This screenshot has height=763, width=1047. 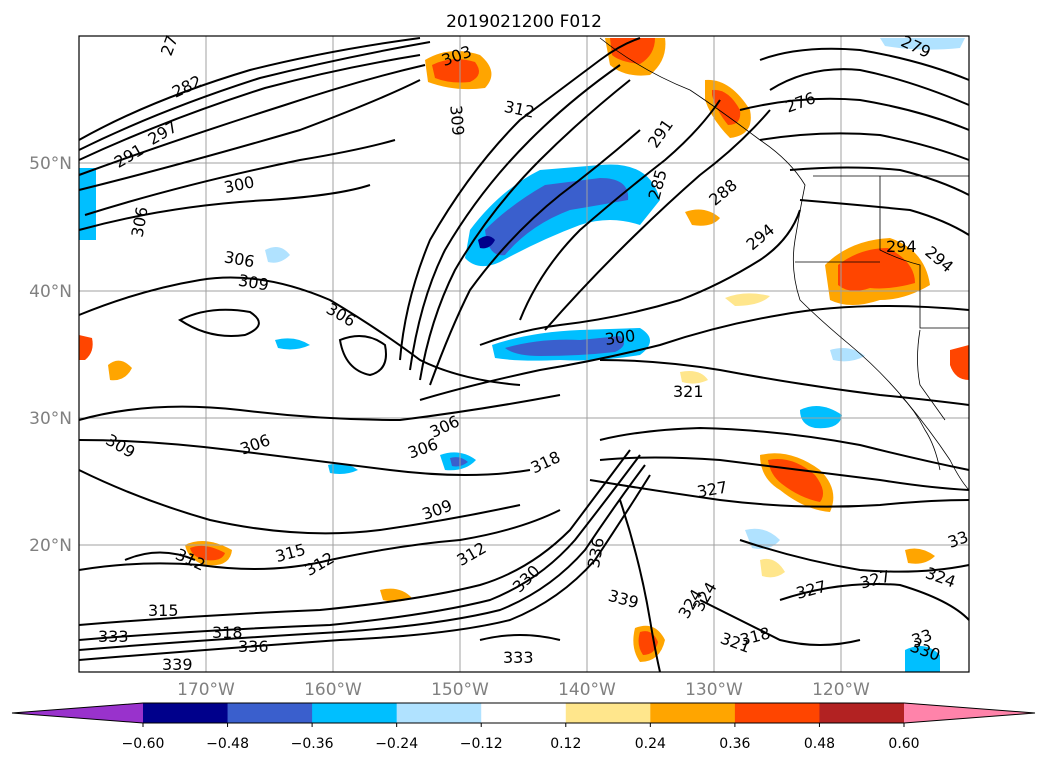 I want to click on colorbar-segments, so click(x=523, y=713).